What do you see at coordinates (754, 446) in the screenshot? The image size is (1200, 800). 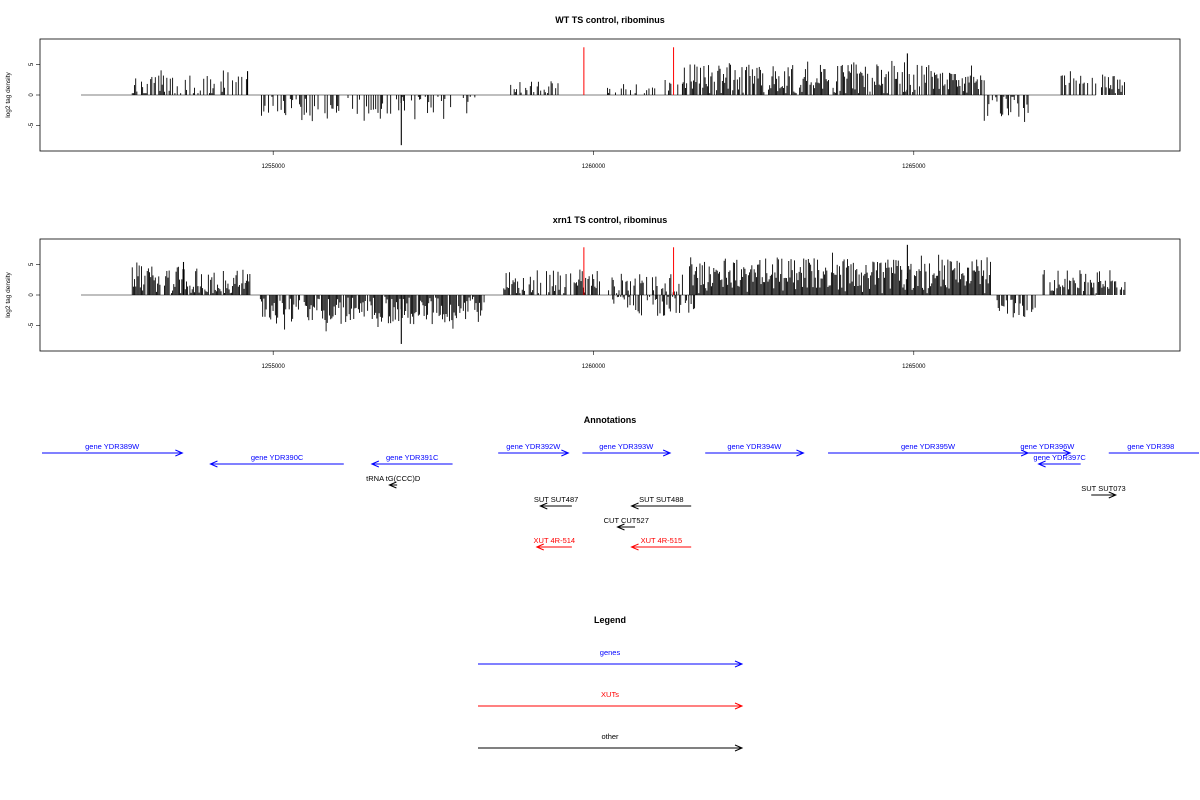 I see `feature-label: gene YDR394W` at bounding box center [754, 446].